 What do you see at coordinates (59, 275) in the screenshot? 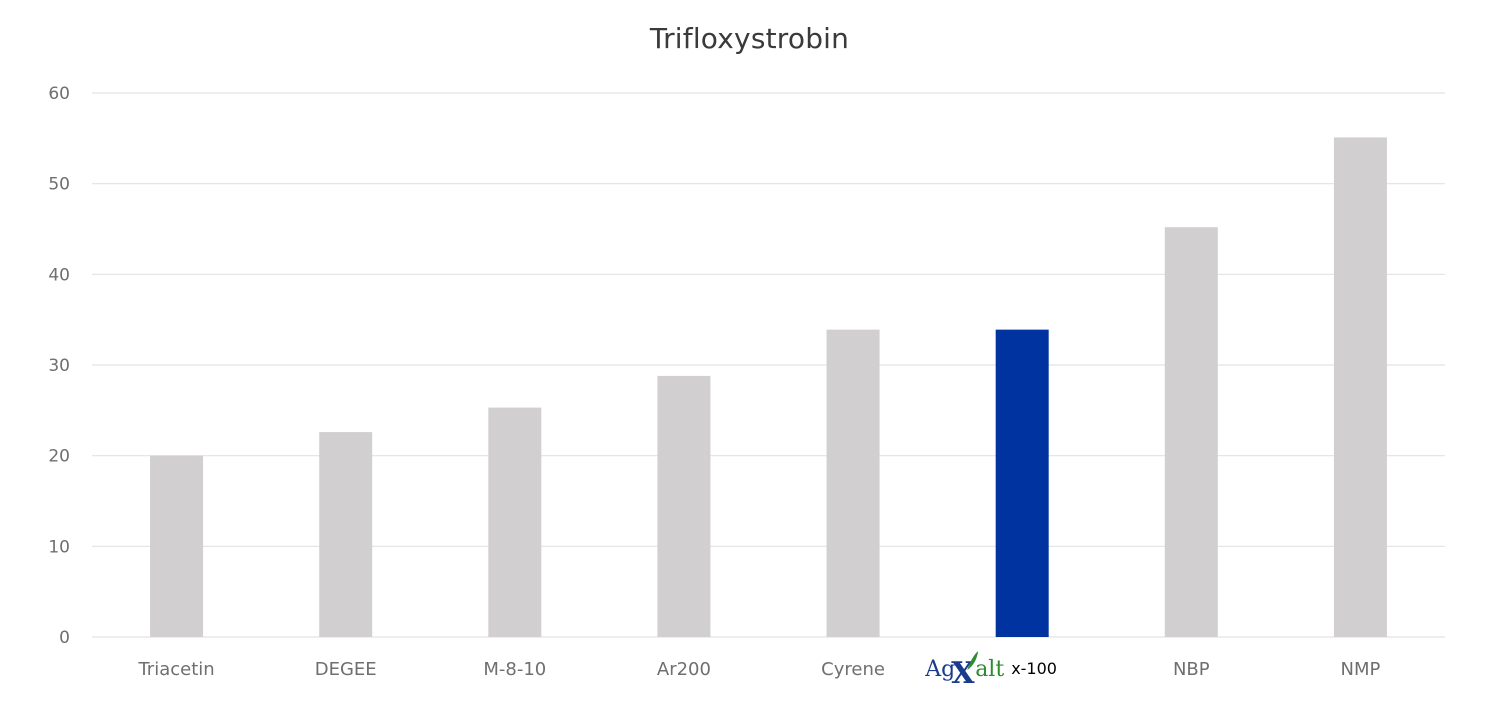
I see `y-tick-label: 40` at bounding box center [59, 275].